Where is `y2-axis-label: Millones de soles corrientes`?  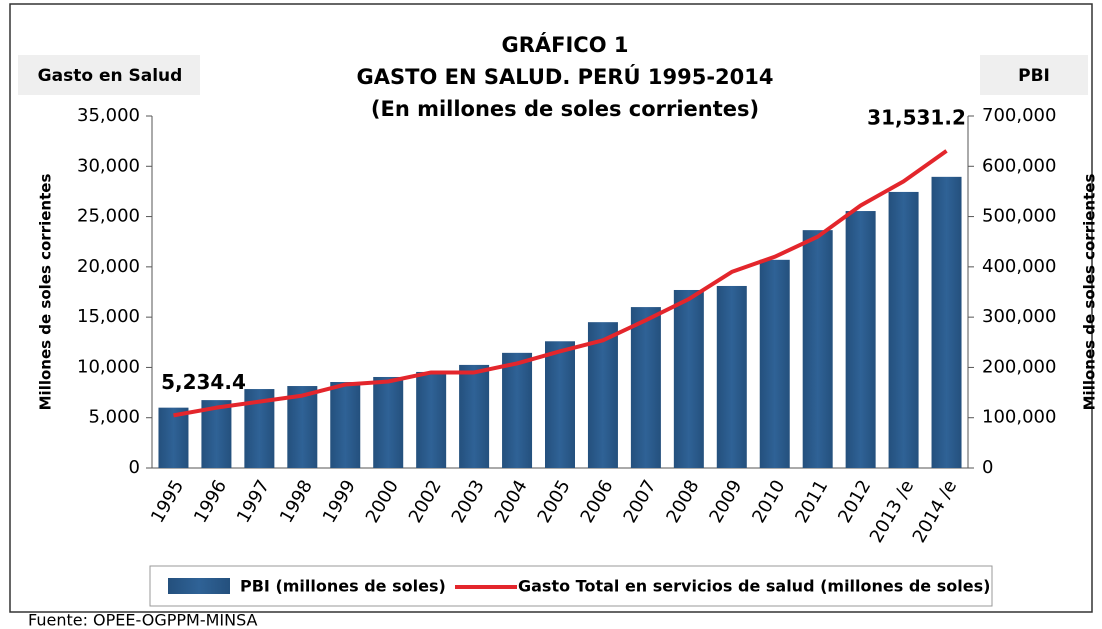 y2-axis-label: Millones de soles corrientes is located at coordinates (1090, 292).